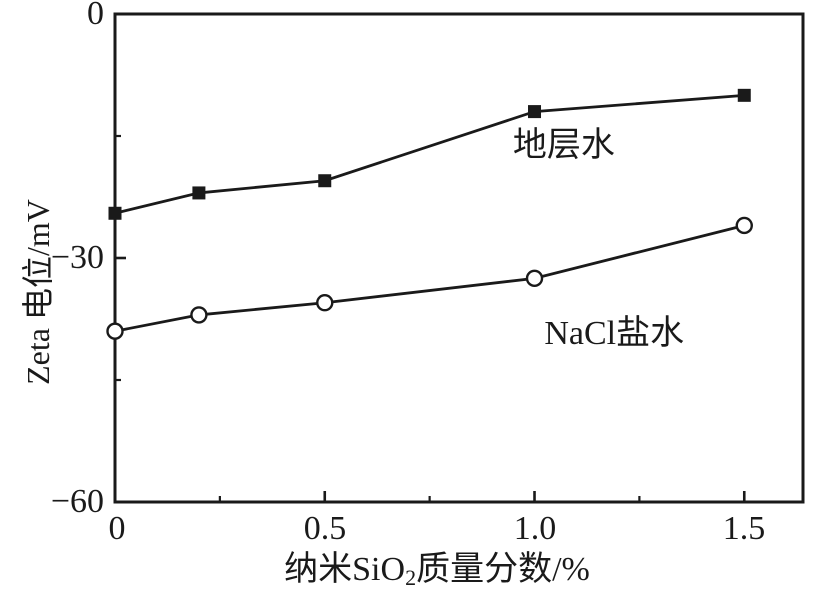 The width and height of the screenshot is (817, 600). Describe the element at coordinates (77, 501) in the screenshot. I see `y-tick-label-minus60: −60` at that location.